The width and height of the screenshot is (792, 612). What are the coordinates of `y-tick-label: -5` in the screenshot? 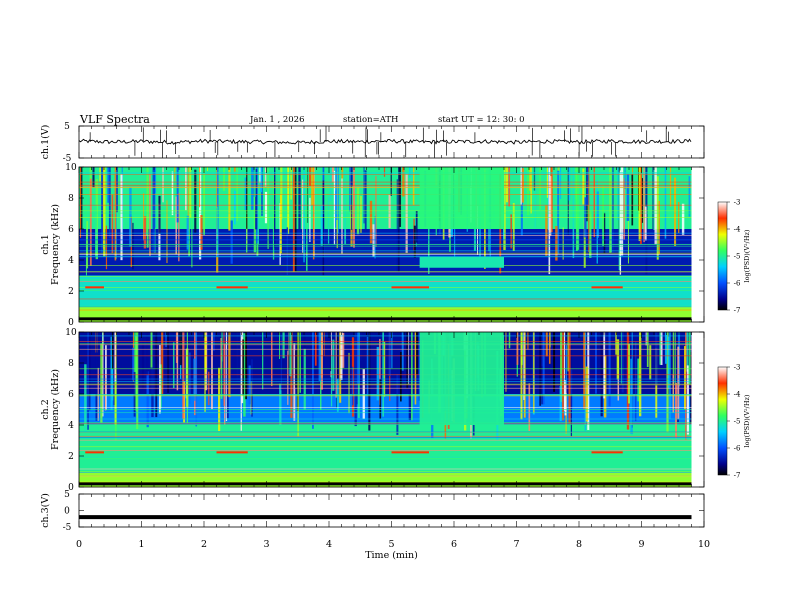 It's located at (67, 528).